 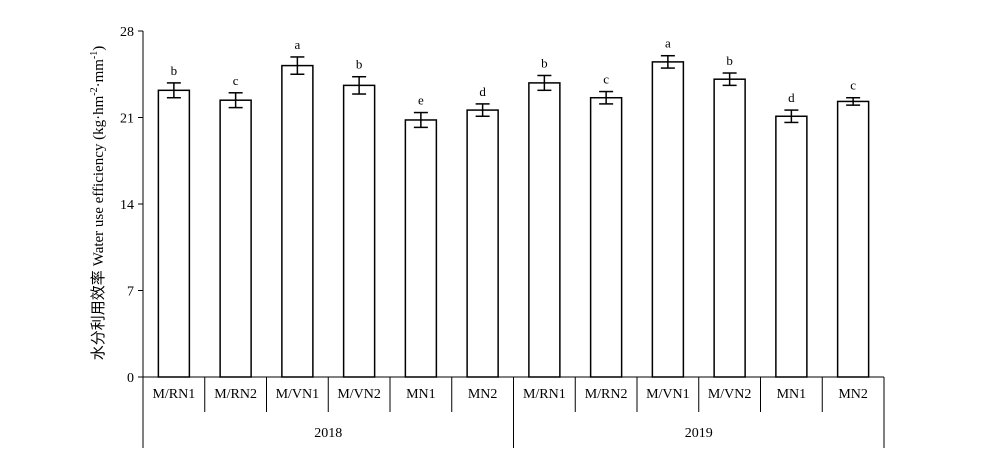 I want to click on y-tick-label: 0, so click(x=130, y=378).